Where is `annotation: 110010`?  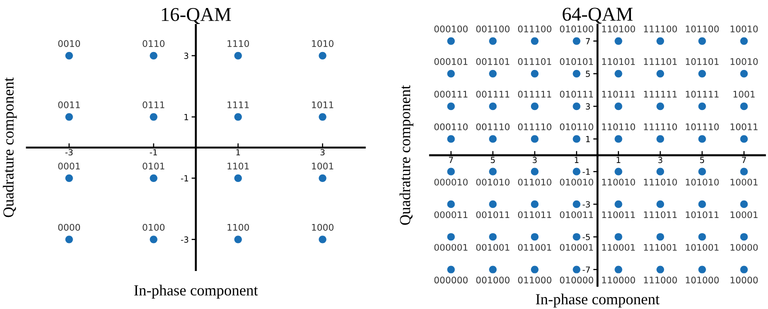 annotation: 110010 is located at coordinates (619, 182).